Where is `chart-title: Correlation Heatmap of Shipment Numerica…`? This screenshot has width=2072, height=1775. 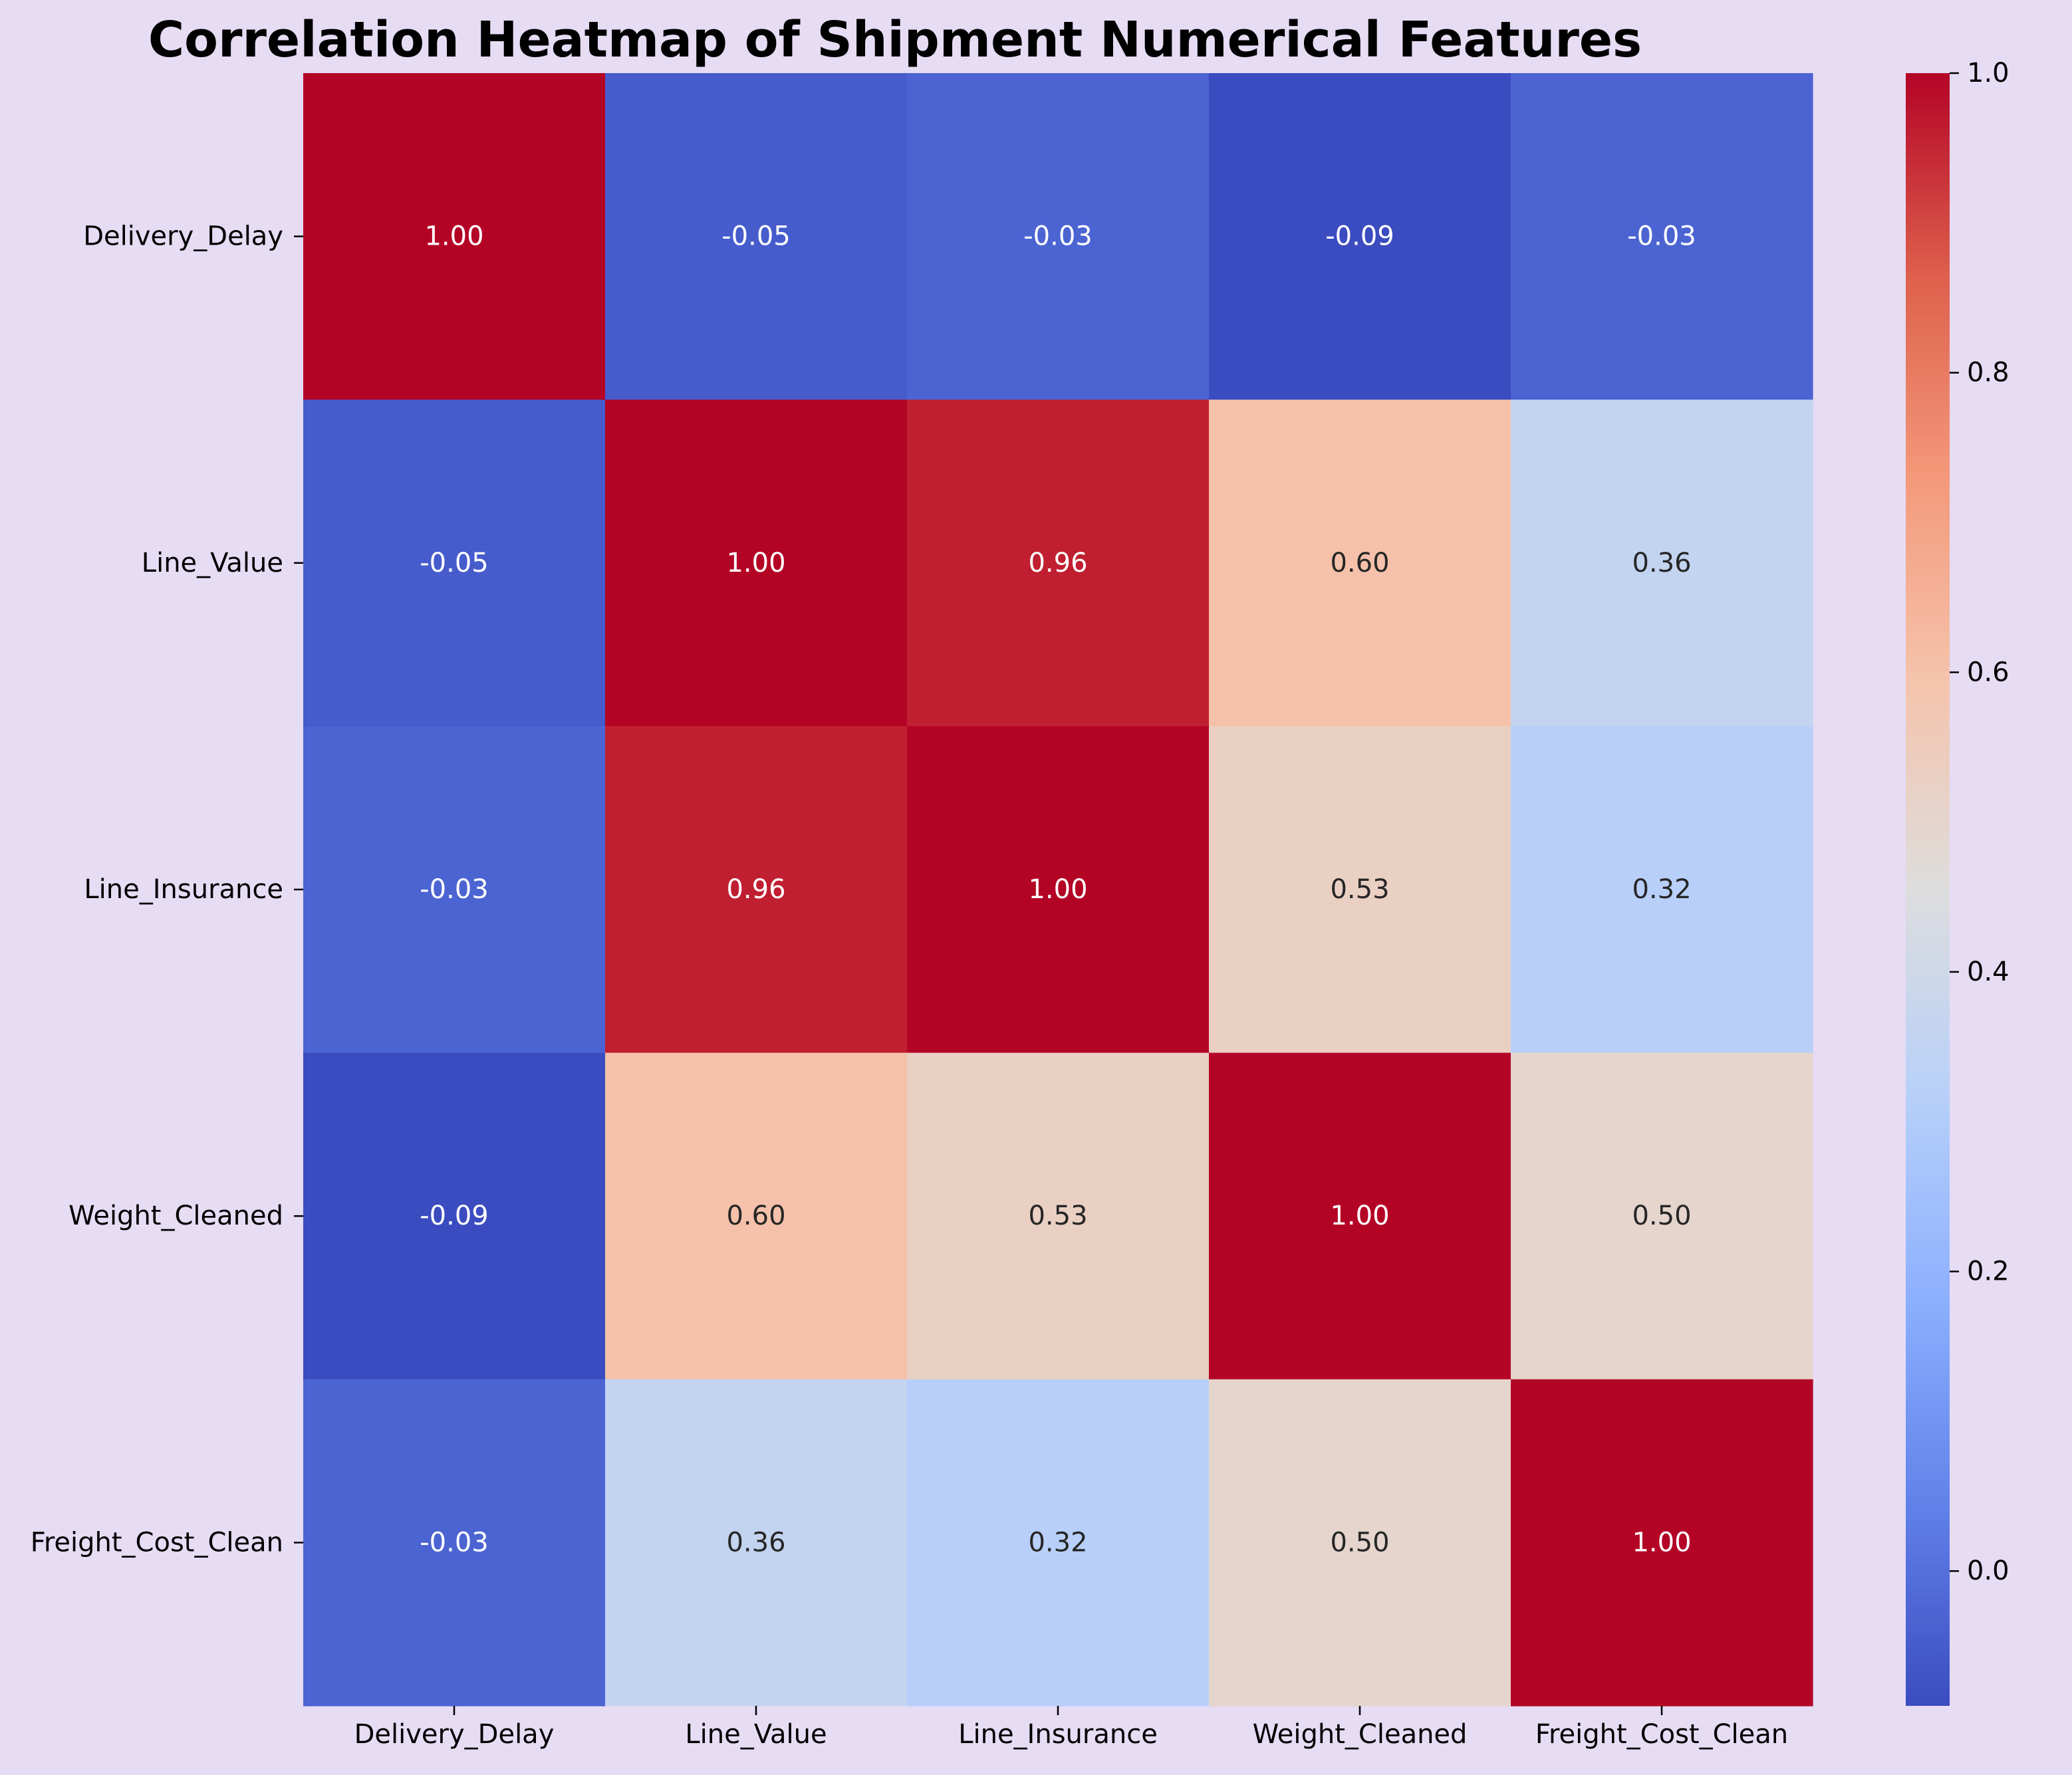 chart-title: Correlation Heatmap of Shipment Numerica… is located at coordinates (895, 39).